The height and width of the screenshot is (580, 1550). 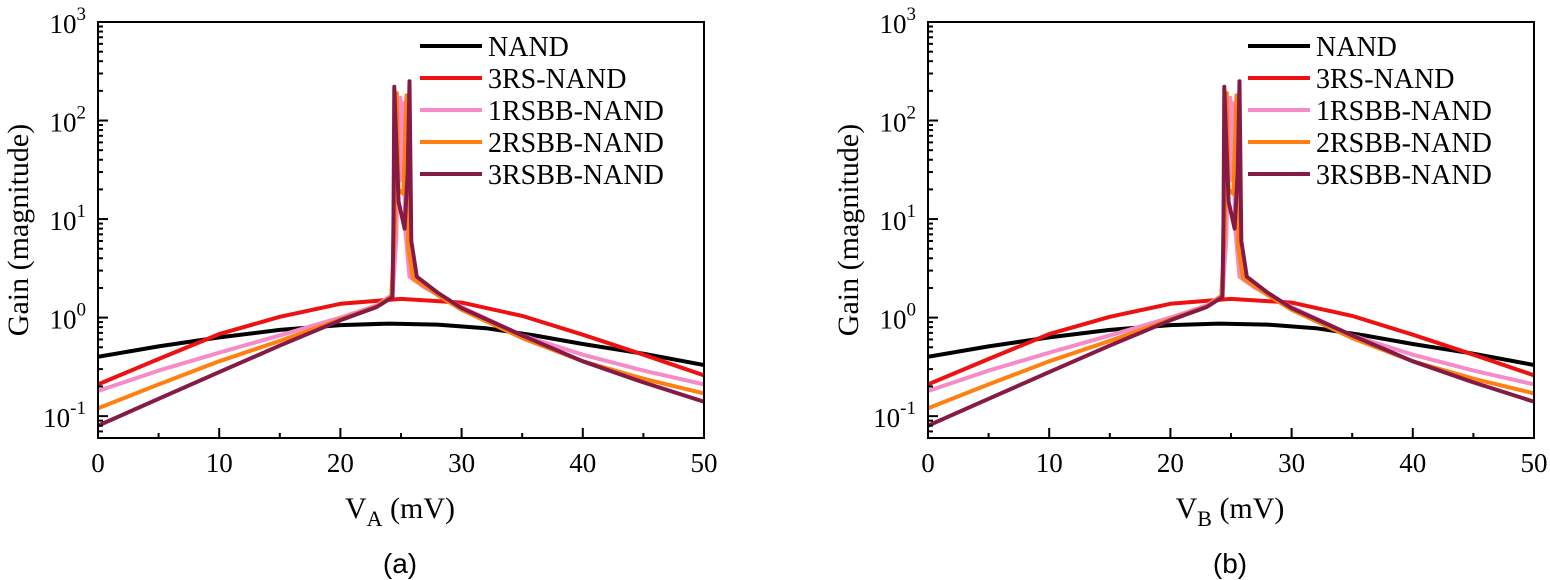 What do you see at coordinates (400, 511) in the screenshot?
I see `x-axis-label: VA (mV)` at bounding box center [400, 511].